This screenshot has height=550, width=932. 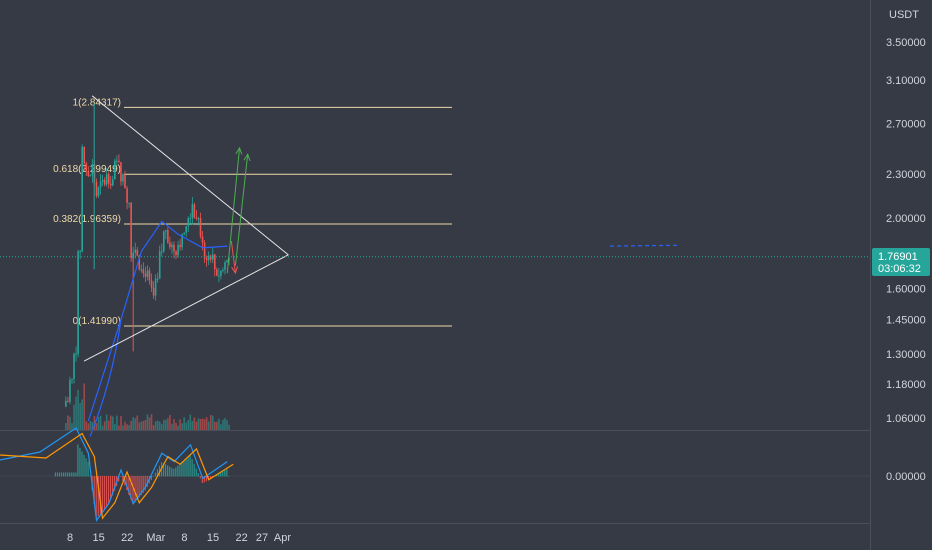 What do you see at coordinates (247, 157) in the screenshot?
I see `bullish-arrow-head` at bounding box center [247, 157].